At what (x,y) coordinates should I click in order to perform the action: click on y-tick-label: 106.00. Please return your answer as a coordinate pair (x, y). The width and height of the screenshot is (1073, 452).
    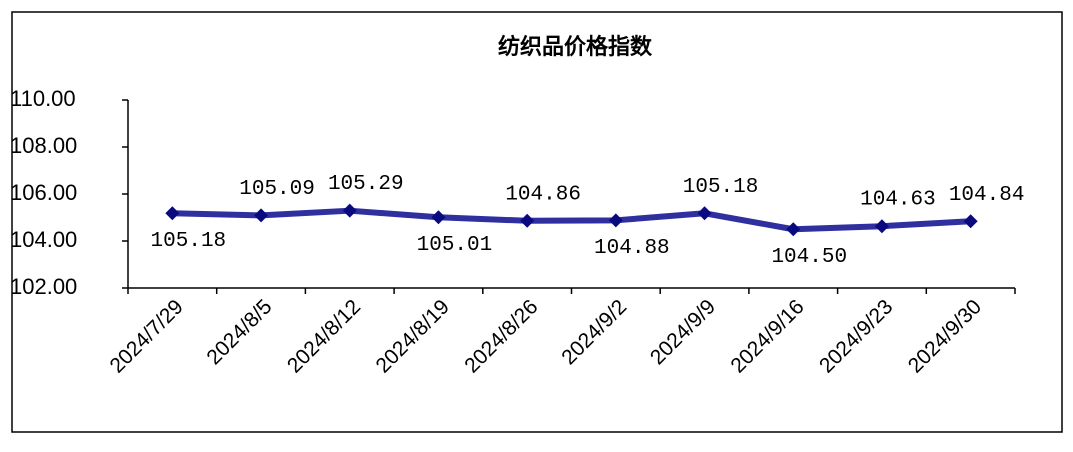
    Looking at the image, I should click on (43, 192).